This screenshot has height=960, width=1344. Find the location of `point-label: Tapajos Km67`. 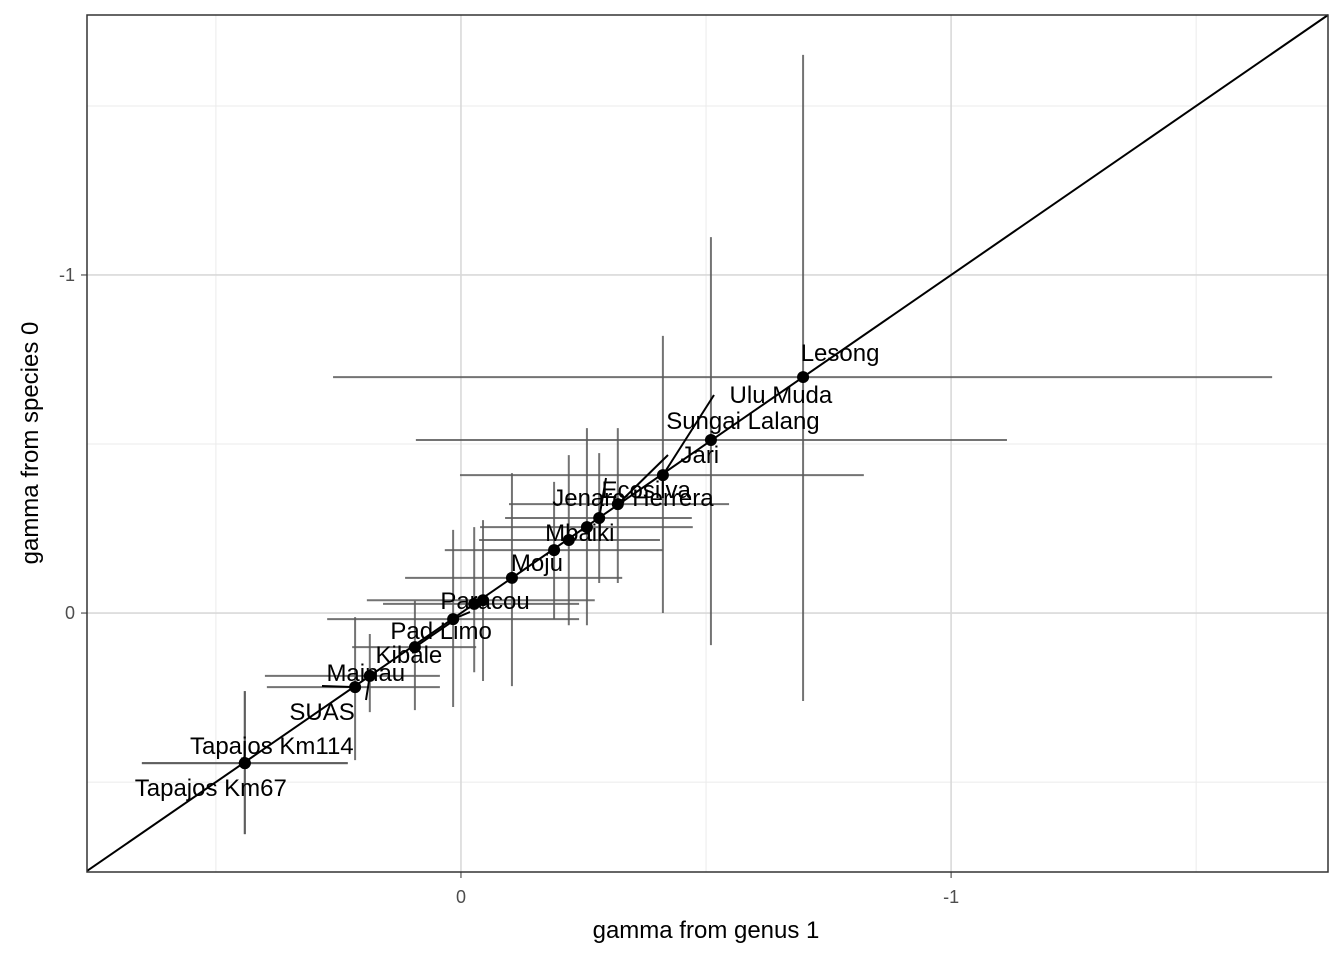

point-label: Tapajos Km67 is located at coordinates (211, 788).